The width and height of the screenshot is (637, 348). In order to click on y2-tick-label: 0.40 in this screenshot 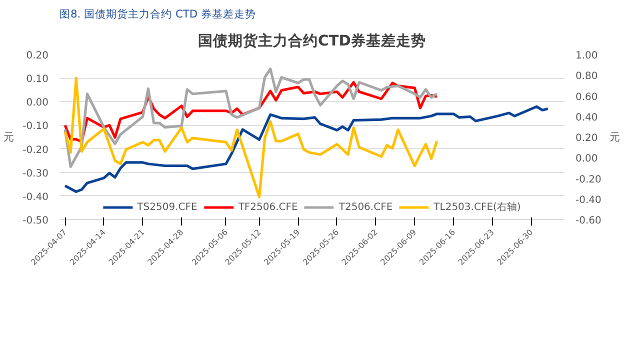, I will do `click(587, 118)`.